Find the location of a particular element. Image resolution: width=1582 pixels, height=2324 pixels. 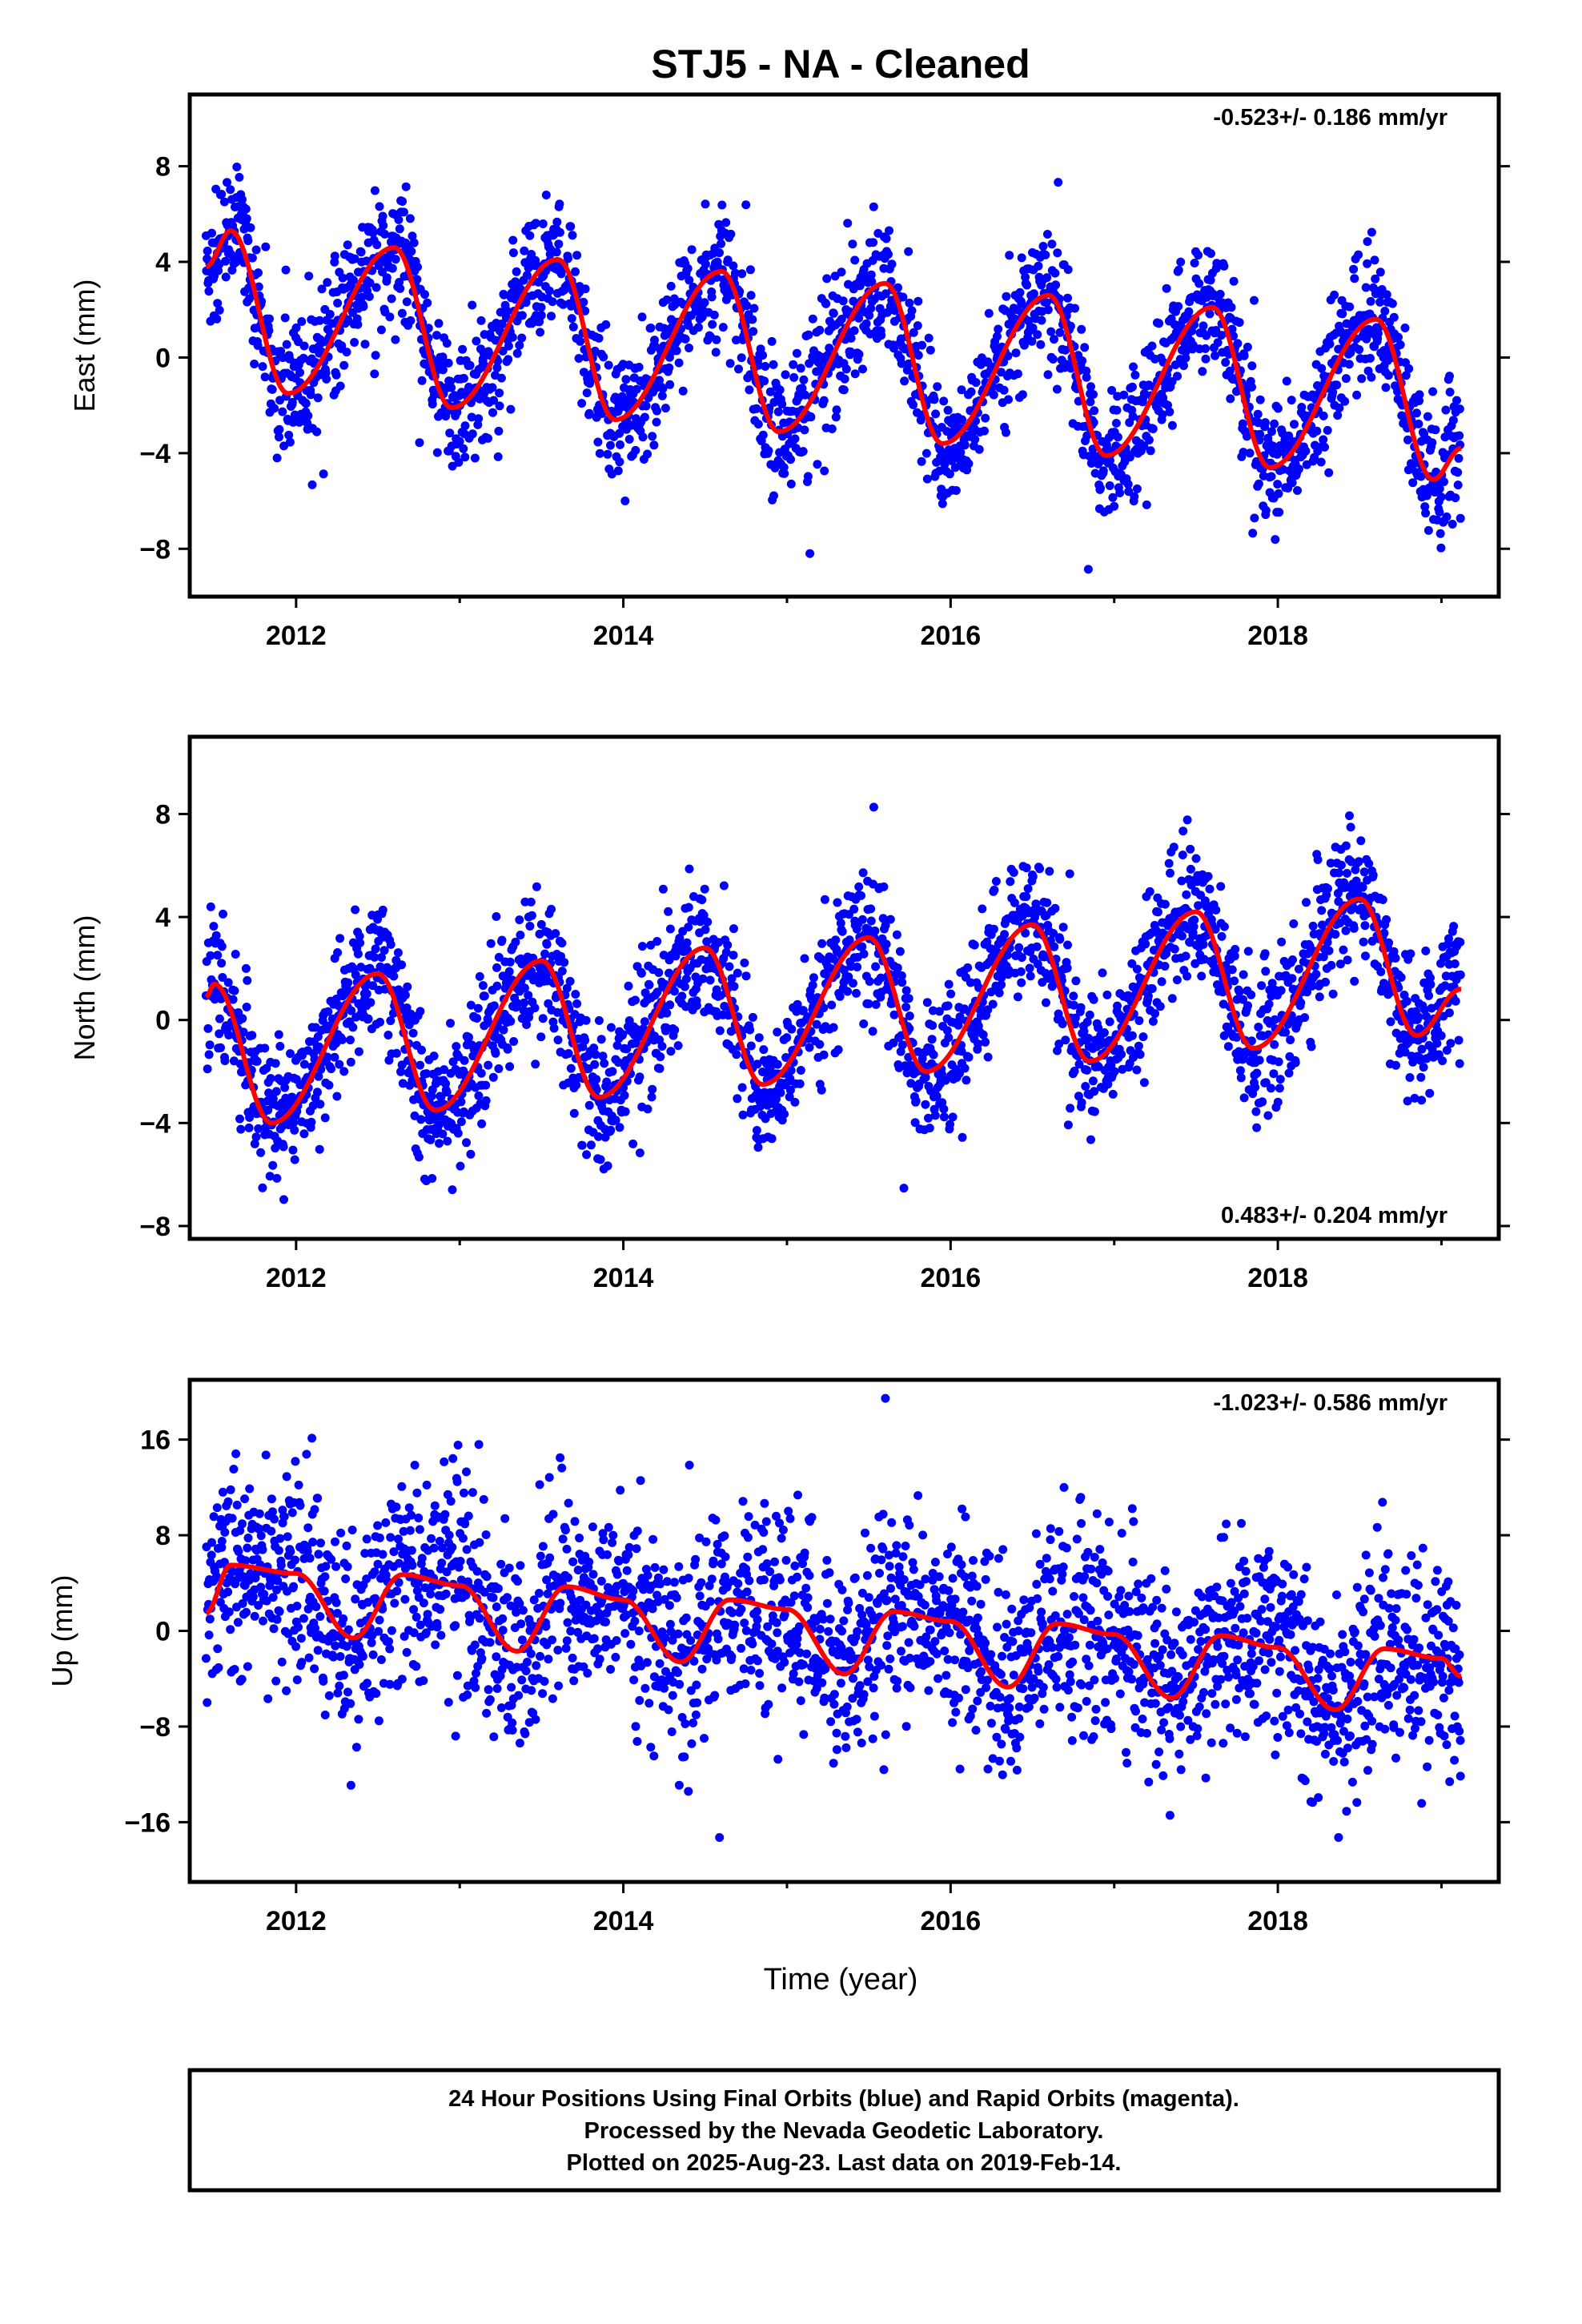

y-axis-label: North (mm) is located at coordinates (84, 988).